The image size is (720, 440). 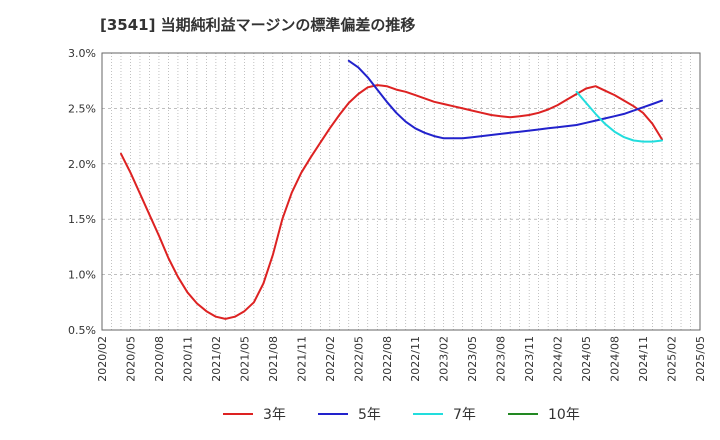 I want to click on x-tick-label: 2025/05, so click(x=700, y=359).